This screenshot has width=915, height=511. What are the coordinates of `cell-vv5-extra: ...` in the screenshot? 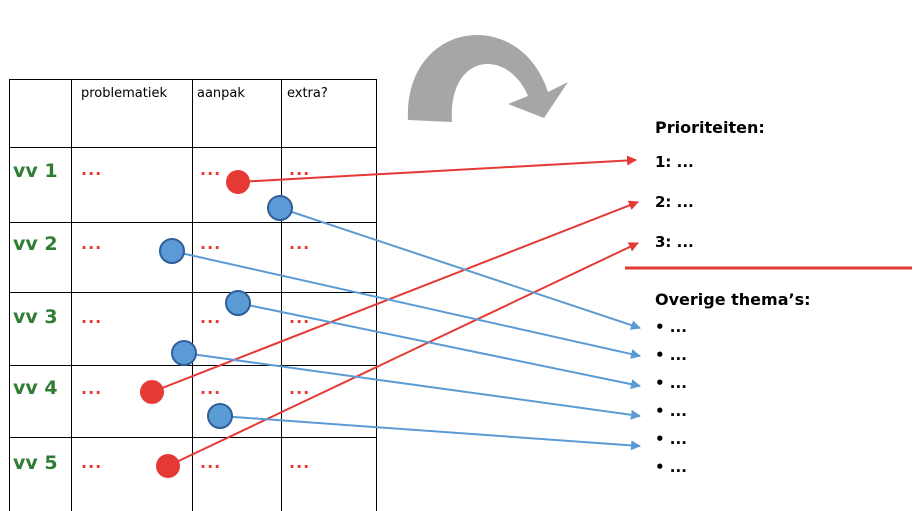 It's located at (300, 462).